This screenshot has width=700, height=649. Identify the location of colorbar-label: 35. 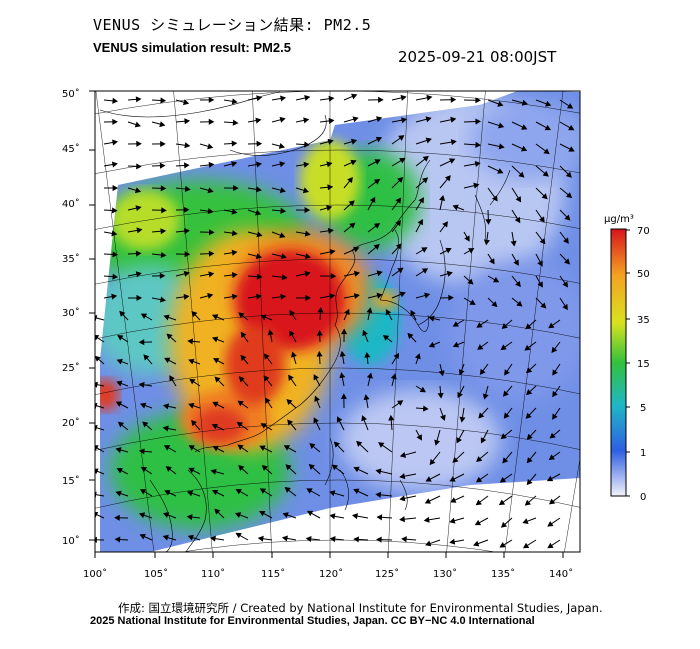
(643, 320).